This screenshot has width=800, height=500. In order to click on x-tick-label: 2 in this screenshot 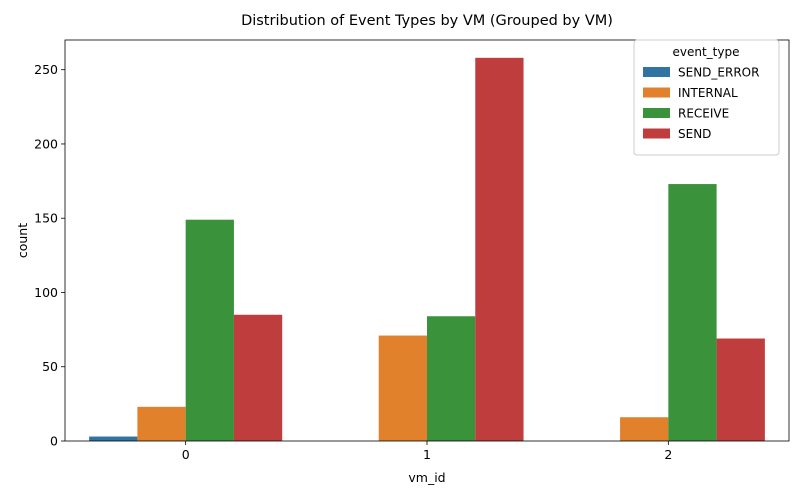, I will do `click(668, 454)`.